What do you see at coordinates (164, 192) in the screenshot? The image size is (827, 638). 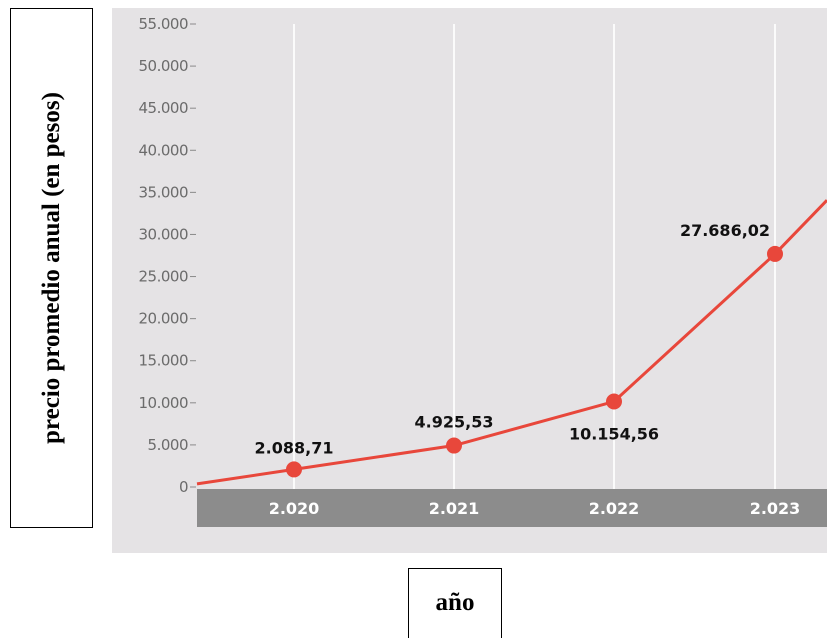 I see `y-tick-label: 35.000` at bounding box center [164, 192].